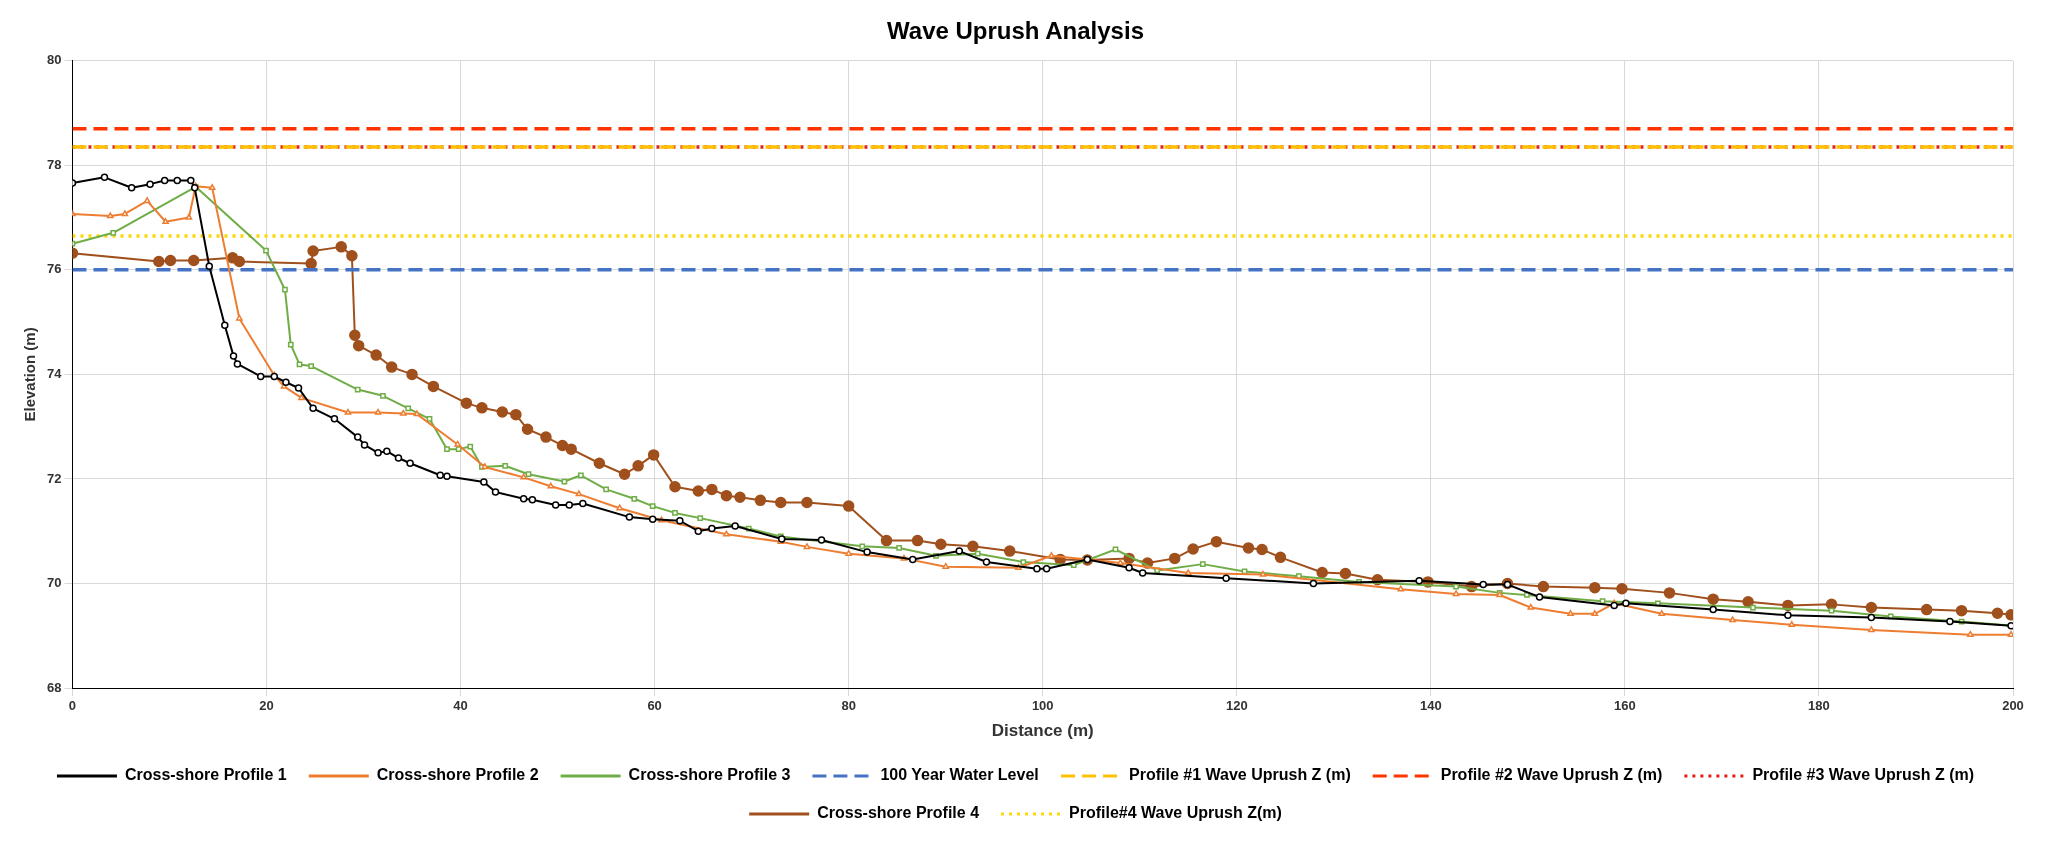 The width and height of the screenshot is (2065, 854). What do you see at coordinates (959, 775) in the screenshot?
I see `legend-label: 100 Year Water Level` at bounding box center [959, 775].